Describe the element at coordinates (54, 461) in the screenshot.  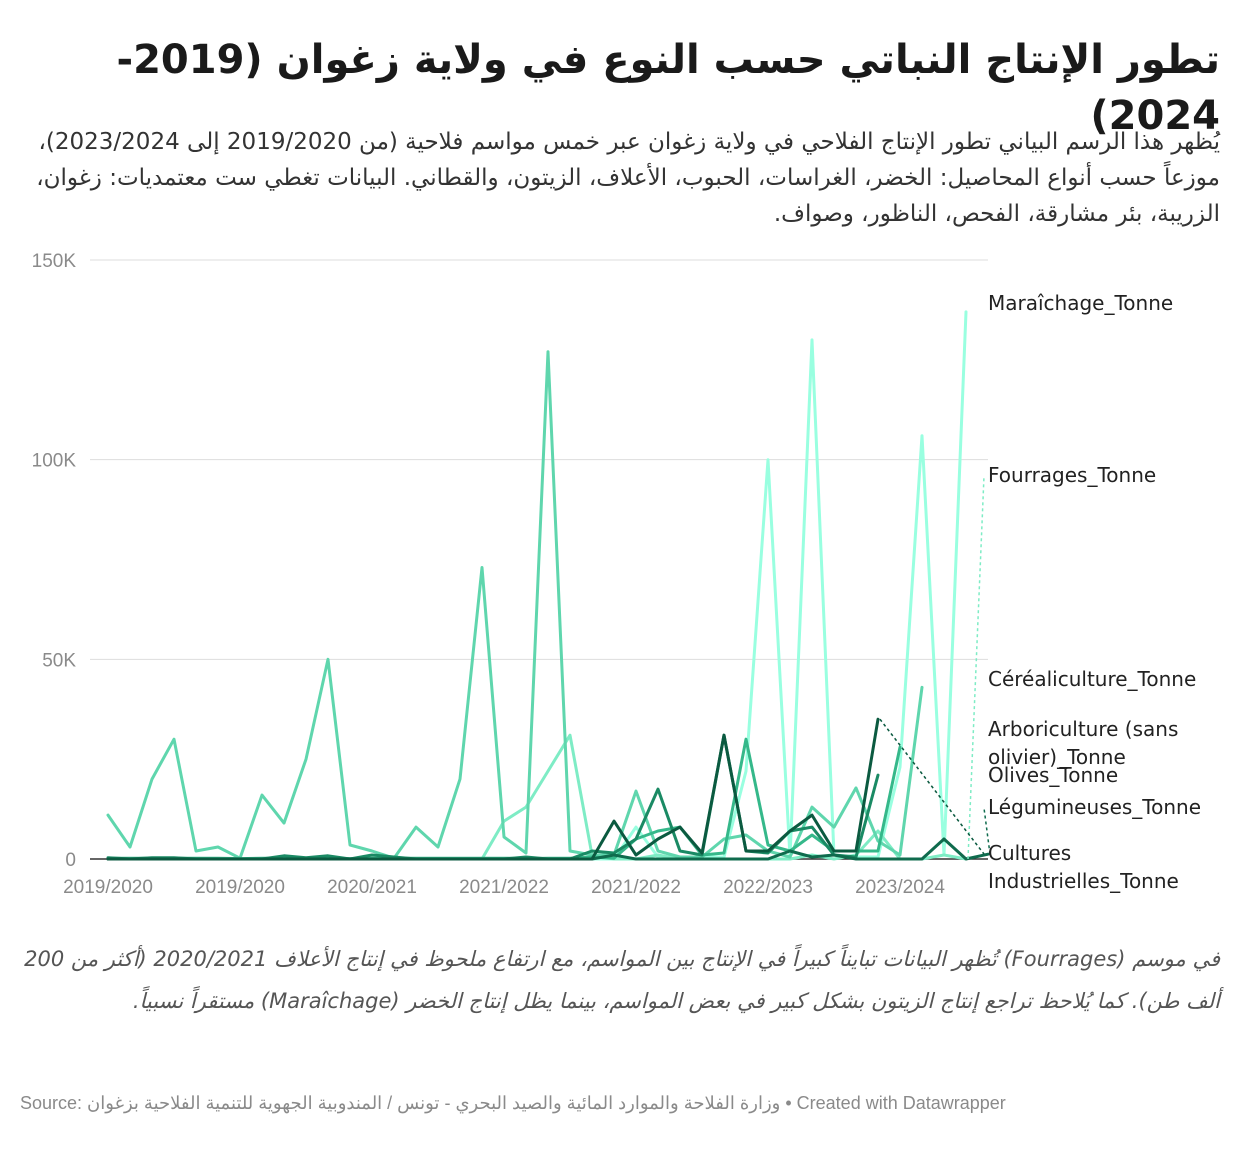
I see `y-tick-label: 100K` at that location.